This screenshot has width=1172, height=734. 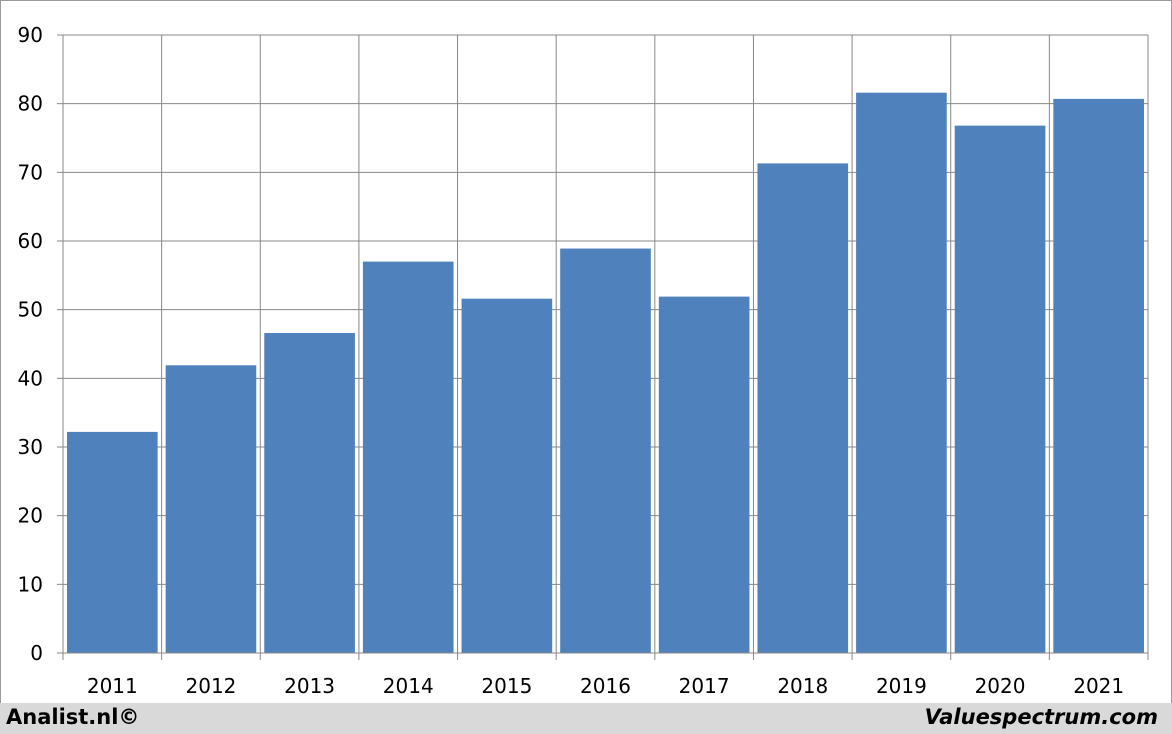 What do you see at coordinates (30, 378) in the screenshot?
I see `y-tick-label: 40` at bounding box center [30, 378].